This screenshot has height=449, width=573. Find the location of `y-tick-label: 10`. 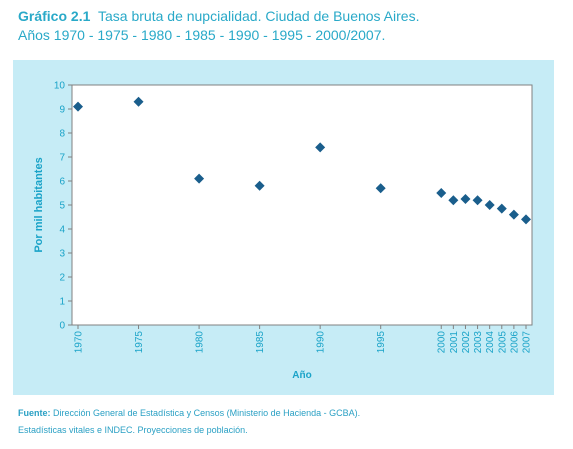

y-tick-label: 10 is located at coordinates (60, 86).